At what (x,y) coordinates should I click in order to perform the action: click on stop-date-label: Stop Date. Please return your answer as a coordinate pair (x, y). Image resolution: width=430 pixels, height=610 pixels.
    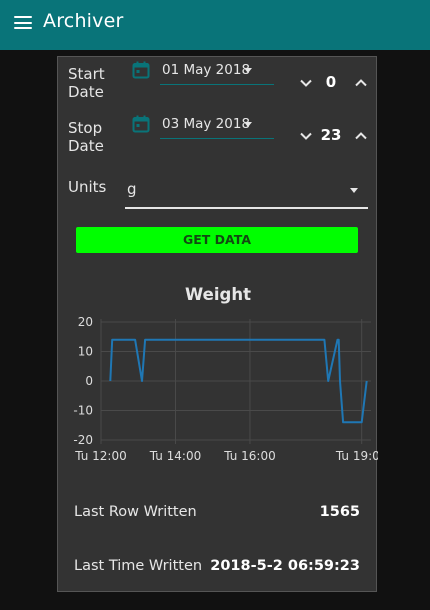
    Looking at the image, I should click on (86, 137).